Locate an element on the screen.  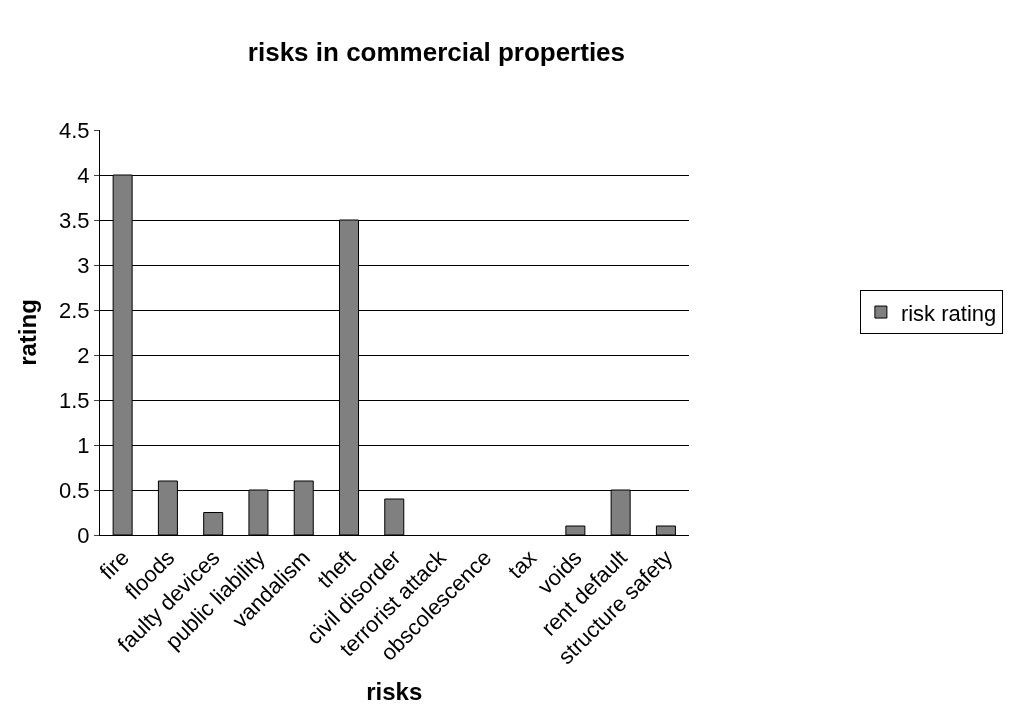
x-axis-title: risks is located at coordinates (394, 692).